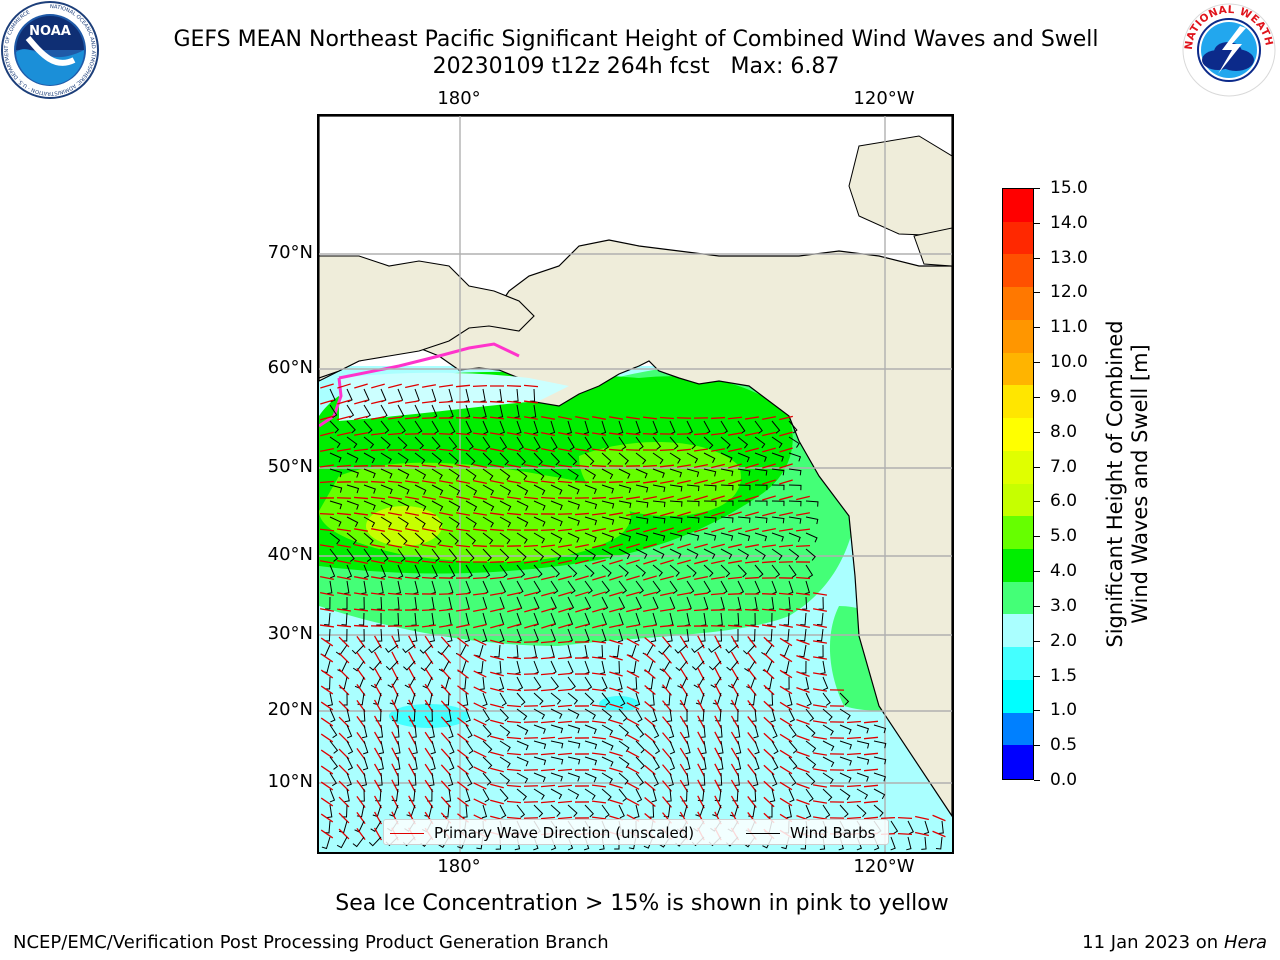 The height and width of the screenshot is (960, 1280). Describe the element at coordinates (636, 66) in the screenshot. I see `chart-subtitle: 20230109 t12z 264h fcst Max: 6.87` at that location.